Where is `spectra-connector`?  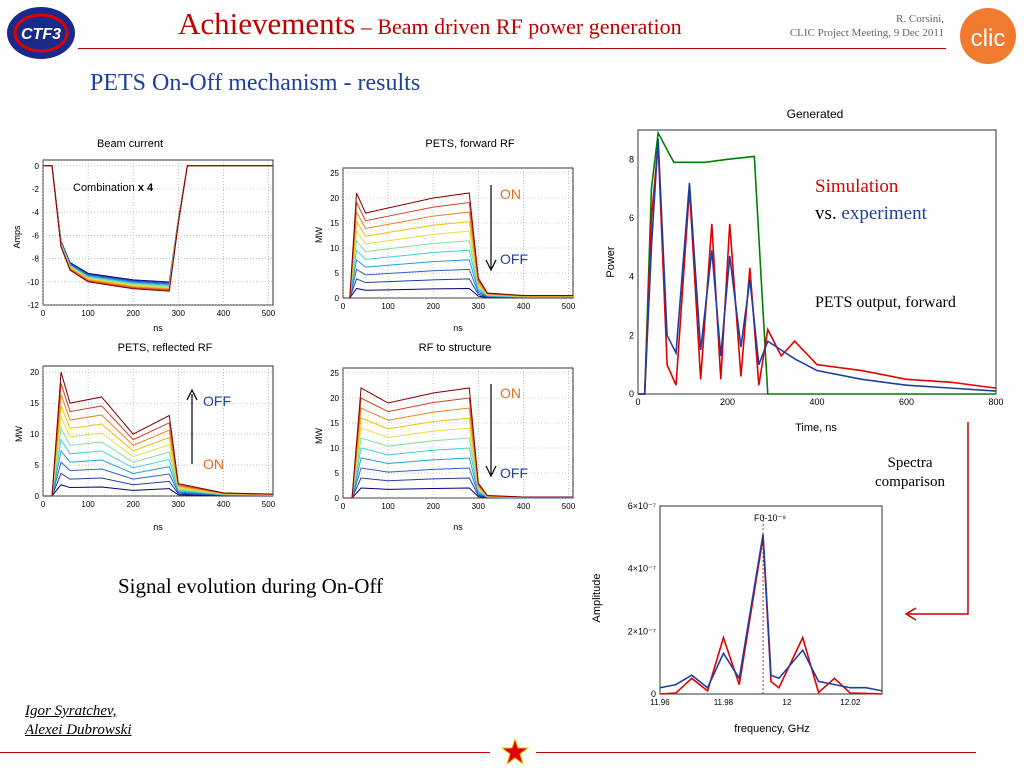 spectra-connector is located at coordinates (936, 521).